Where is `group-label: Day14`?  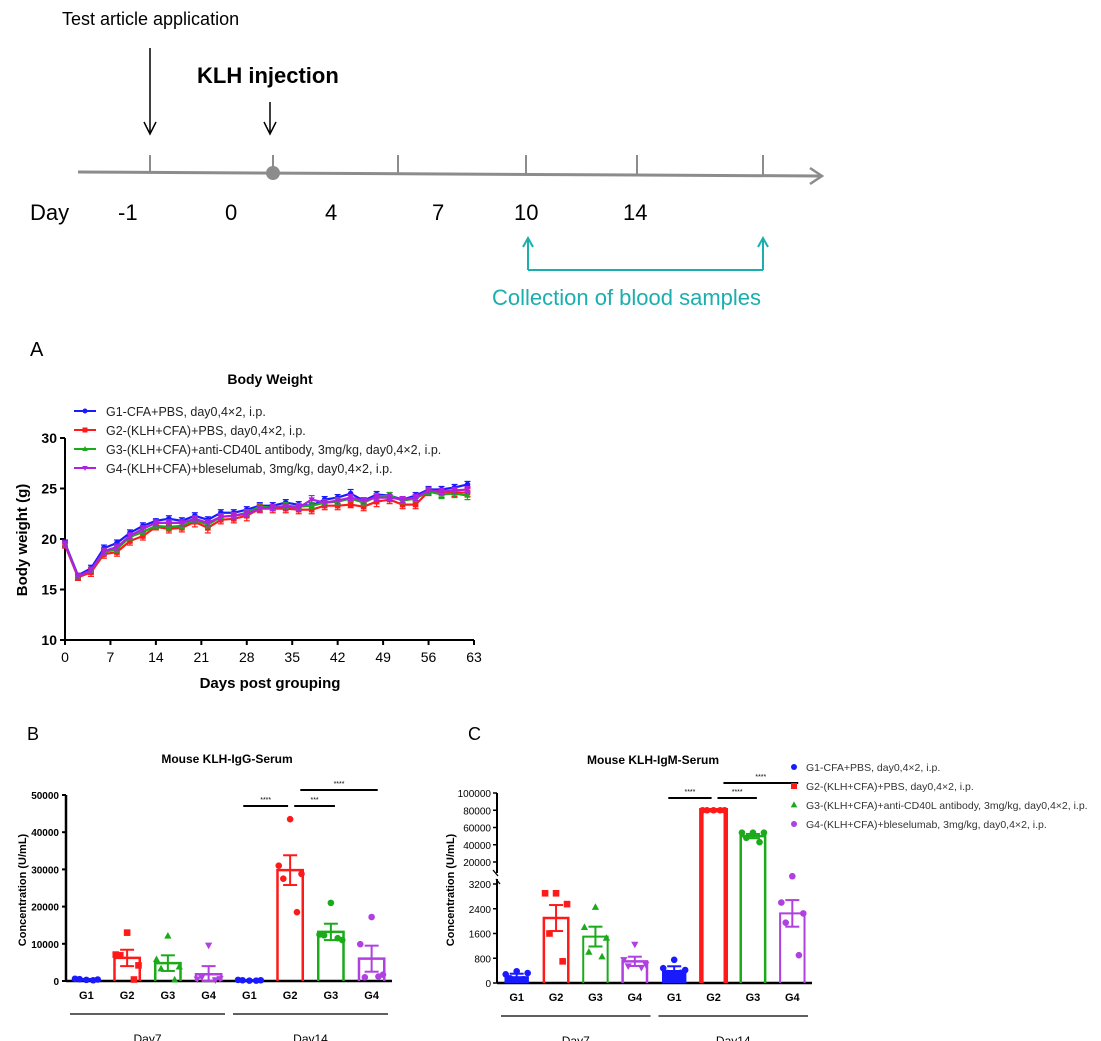 group-label: Day14 is located at coordinates (733, 1037).